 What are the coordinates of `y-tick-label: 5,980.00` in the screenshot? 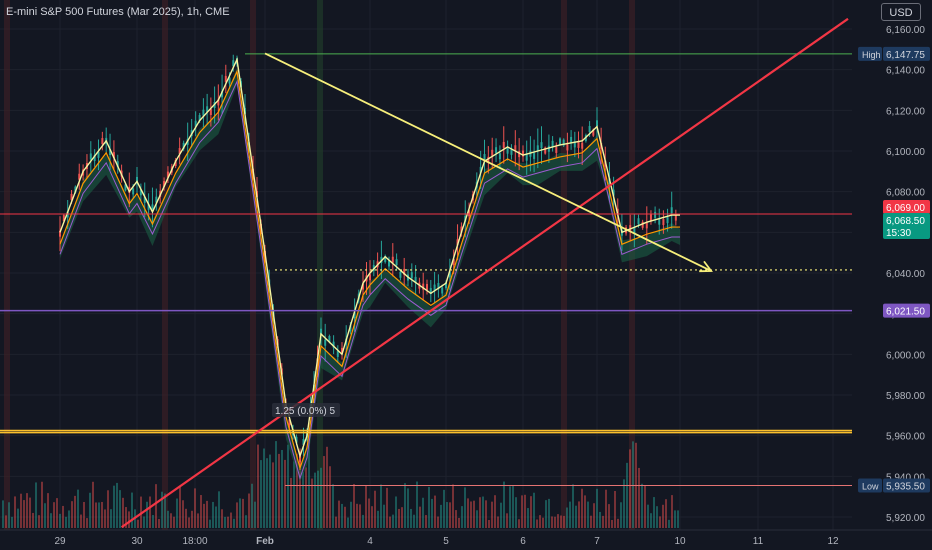 It's located at (905, 396).